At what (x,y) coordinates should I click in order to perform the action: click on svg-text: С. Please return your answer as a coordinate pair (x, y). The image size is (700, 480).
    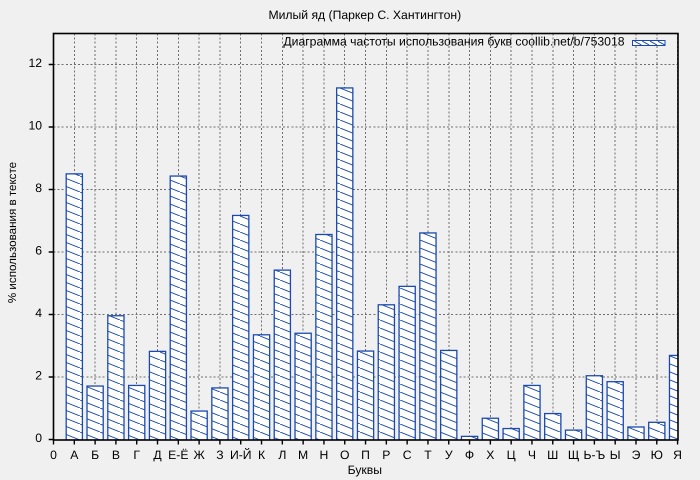
    Looking at the image, I should click on (407, 455).